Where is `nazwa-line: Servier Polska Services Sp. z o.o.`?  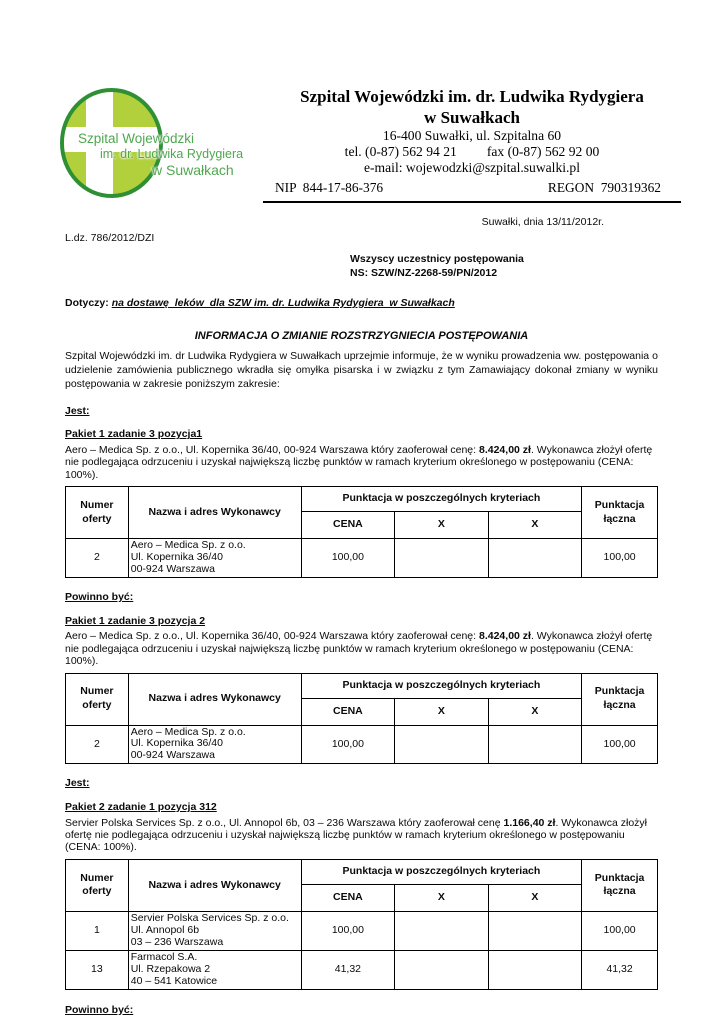 nazwa-line: Servier Polska Services Sp. z o.o. is located at coordinates (209, 917).